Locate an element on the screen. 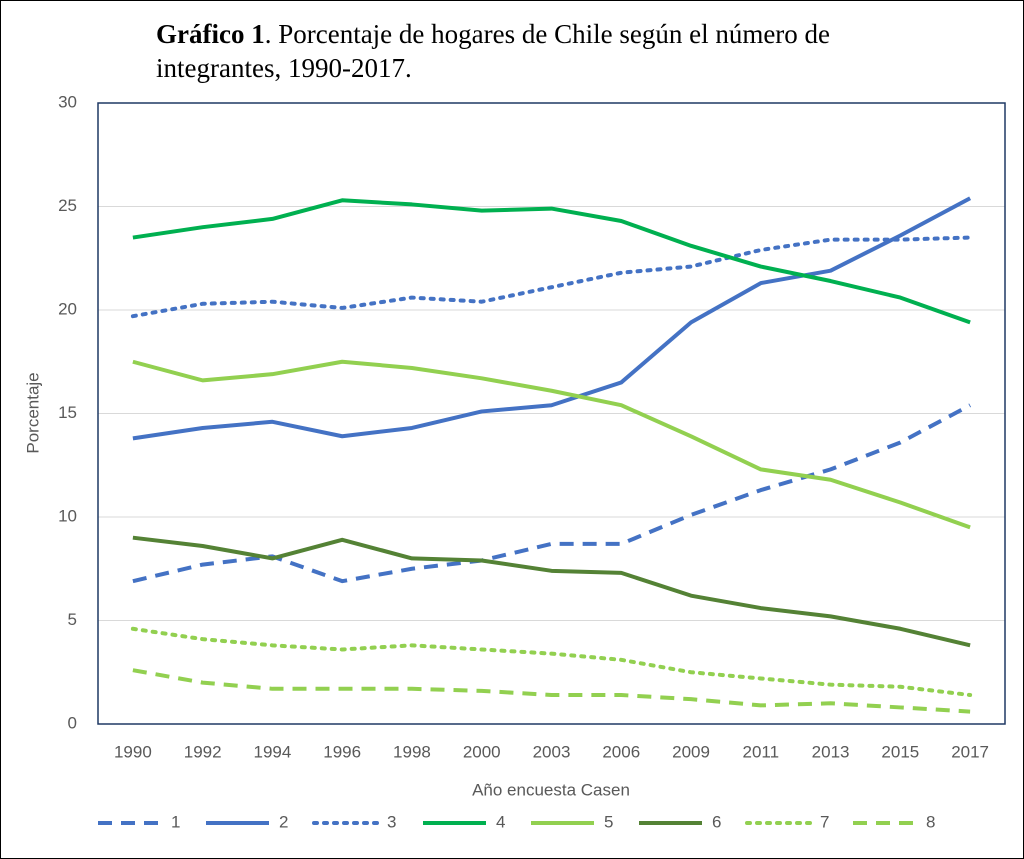 Image resolution: width=1024 pixels, height=859 pixels. x-tick-label: 2011 is located at coordinates (761, 751).